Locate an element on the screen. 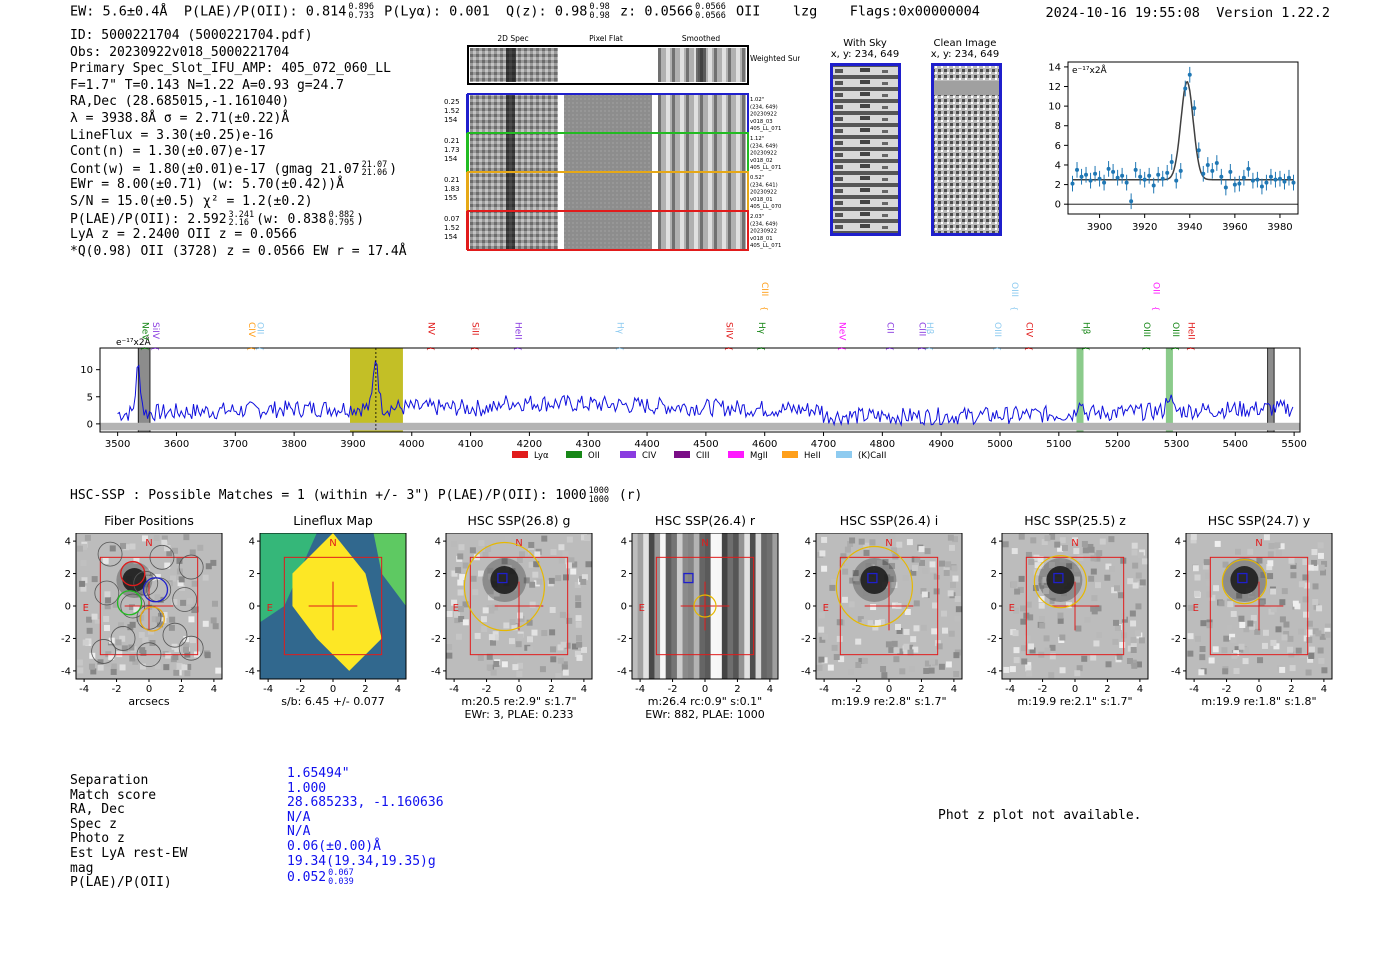 The width and height of the screenshot is (1400, 953). info-lya: LyA z = 2.2400 OII z = 0.0566 is located at coordinates (183, 235).